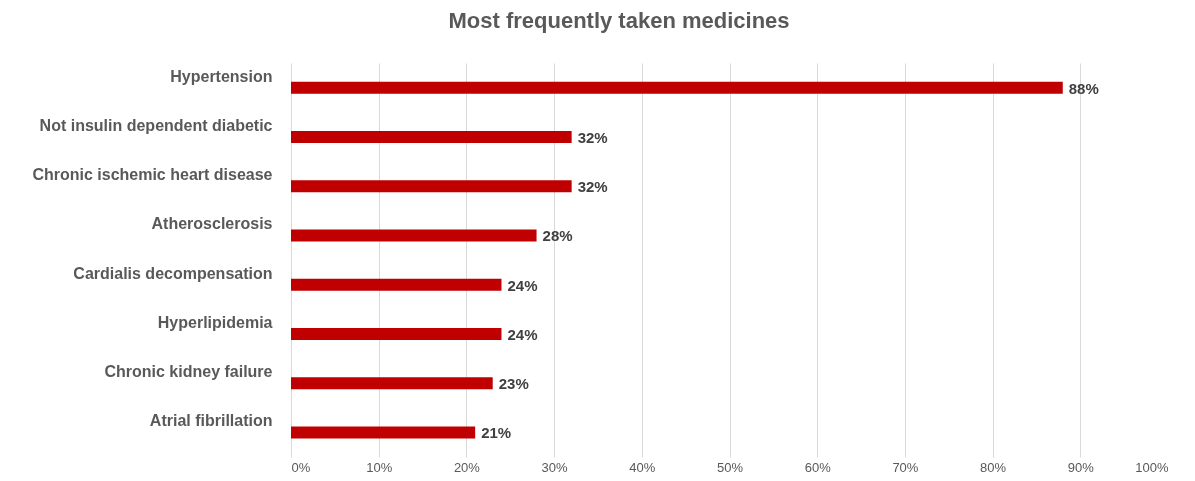 The height and width of the screenshot is (481, 1195). I want to click on x-tick-label: 0%, so click(301, 467).